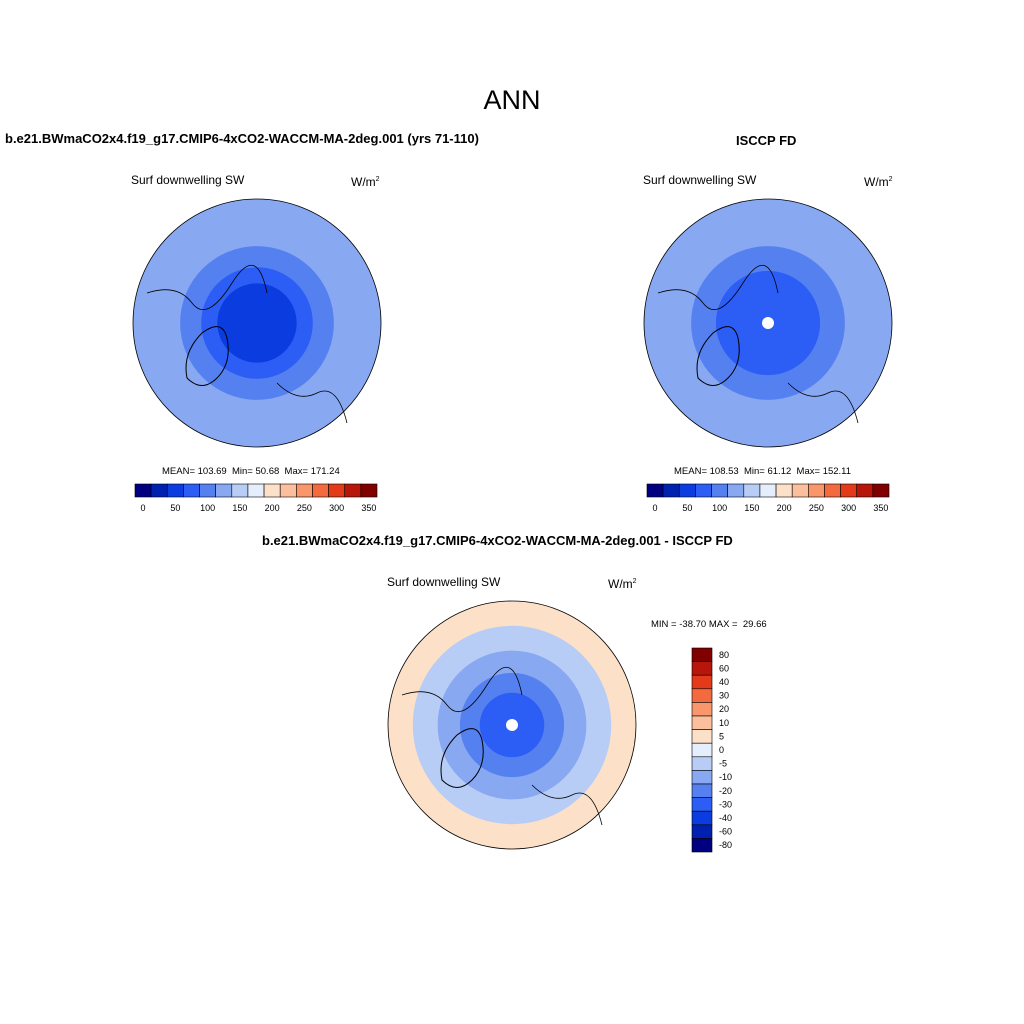  Describe the element at coordinates (725, 804) in the screenshot. I see `colorbar-tick-label: -30` at that location.